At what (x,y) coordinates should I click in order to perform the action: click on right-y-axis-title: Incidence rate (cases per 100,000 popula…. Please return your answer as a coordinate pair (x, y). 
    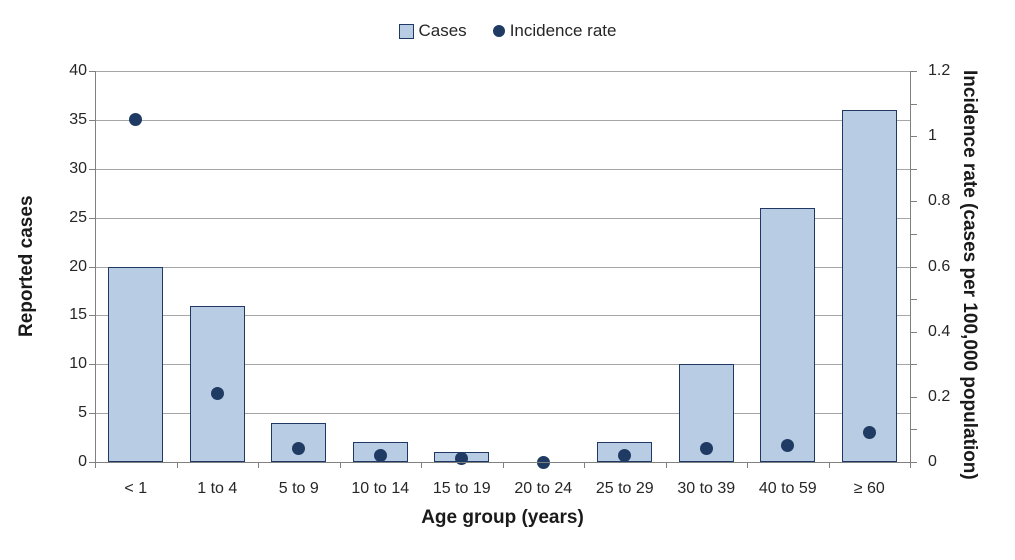
    Looking at the image, I should click on (969, 275).